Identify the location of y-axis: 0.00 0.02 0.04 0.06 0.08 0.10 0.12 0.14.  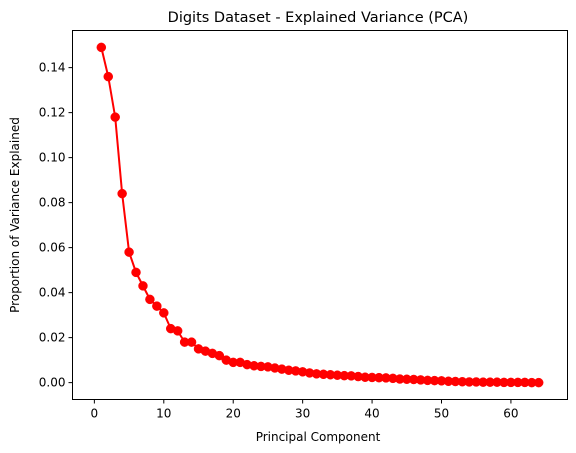
(56, 225).